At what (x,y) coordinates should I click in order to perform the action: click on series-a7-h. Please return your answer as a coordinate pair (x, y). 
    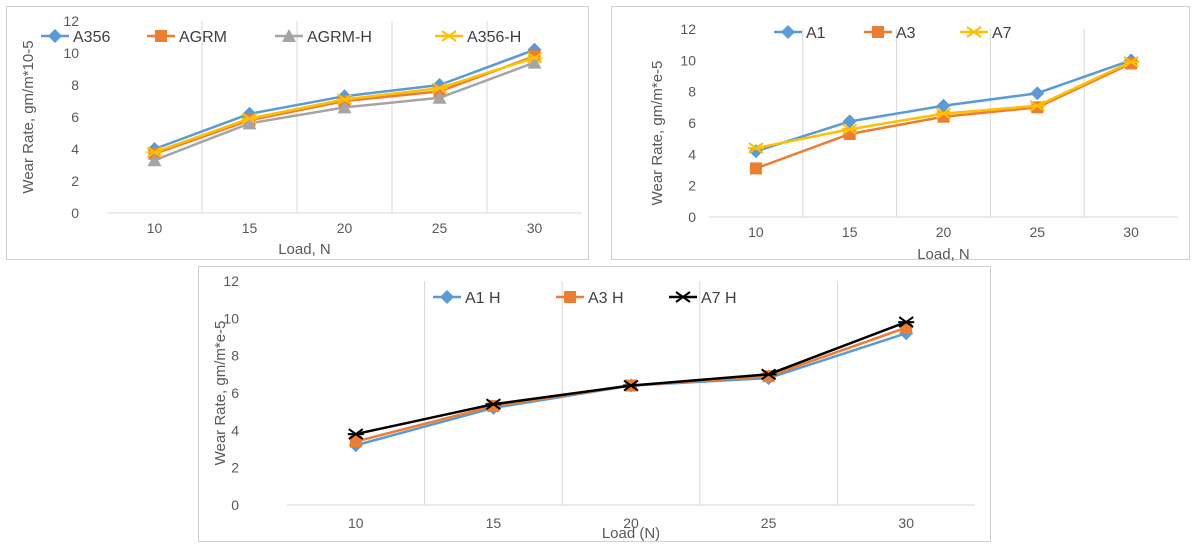
    Looking at the image, I should click on (631, 378).